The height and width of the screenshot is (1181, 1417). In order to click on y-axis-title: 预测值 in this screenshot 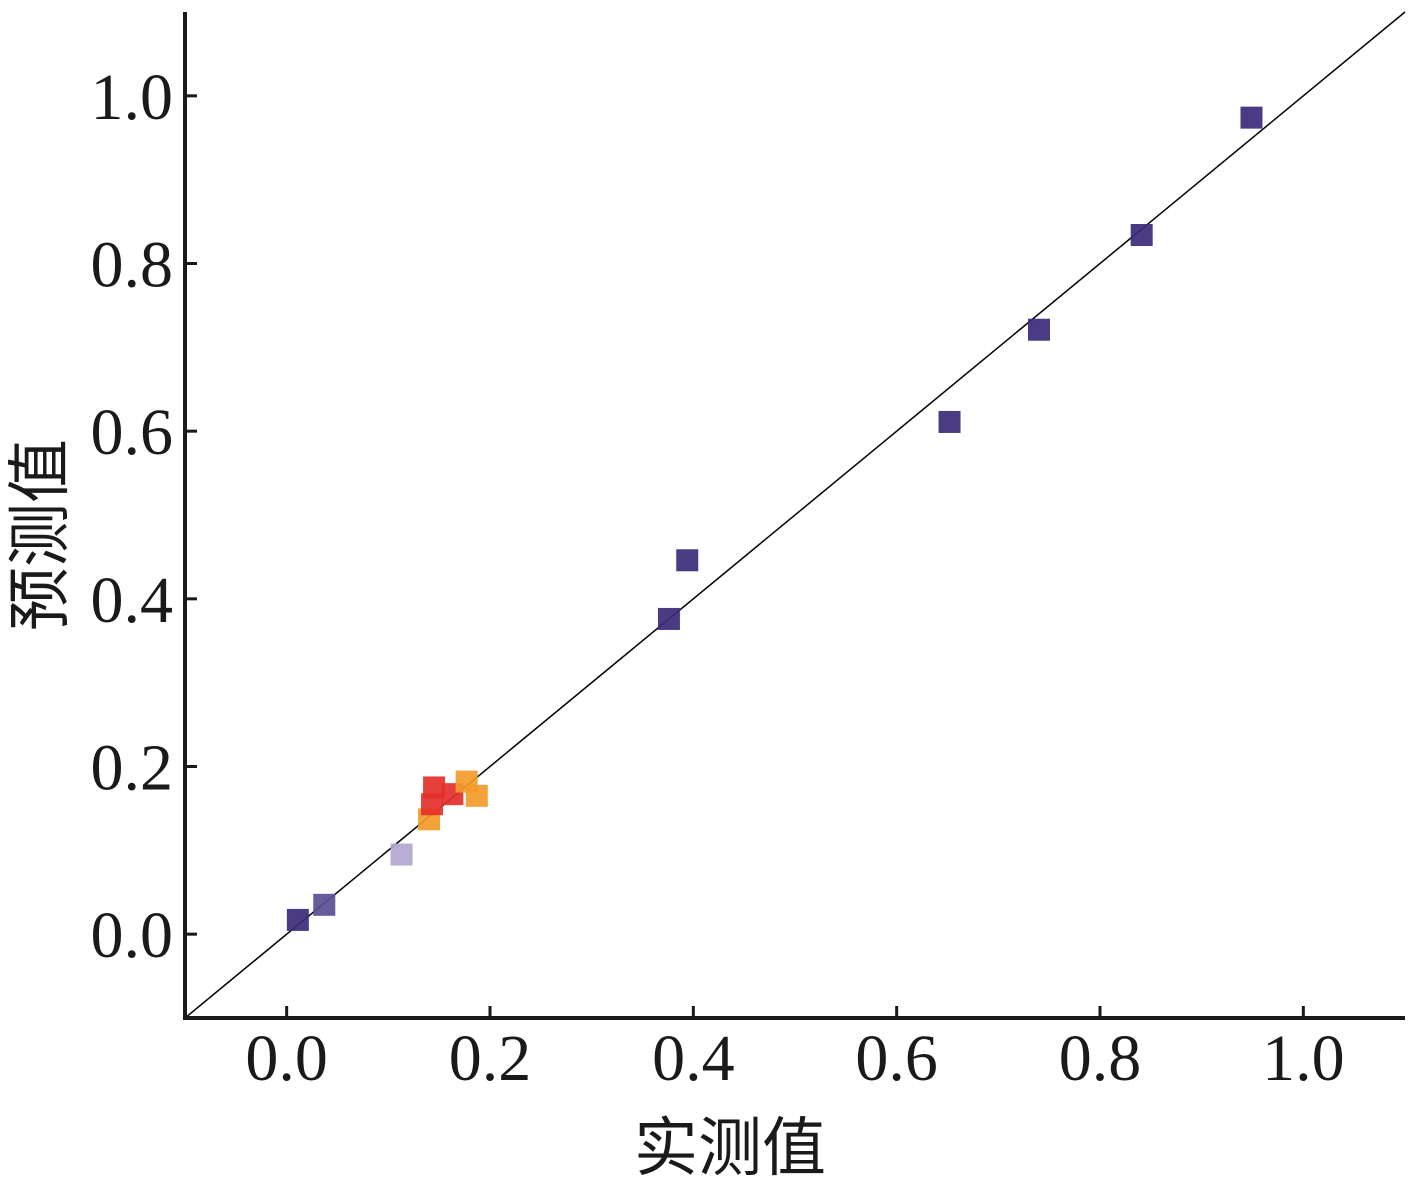, I will do `click(41, 535)`.